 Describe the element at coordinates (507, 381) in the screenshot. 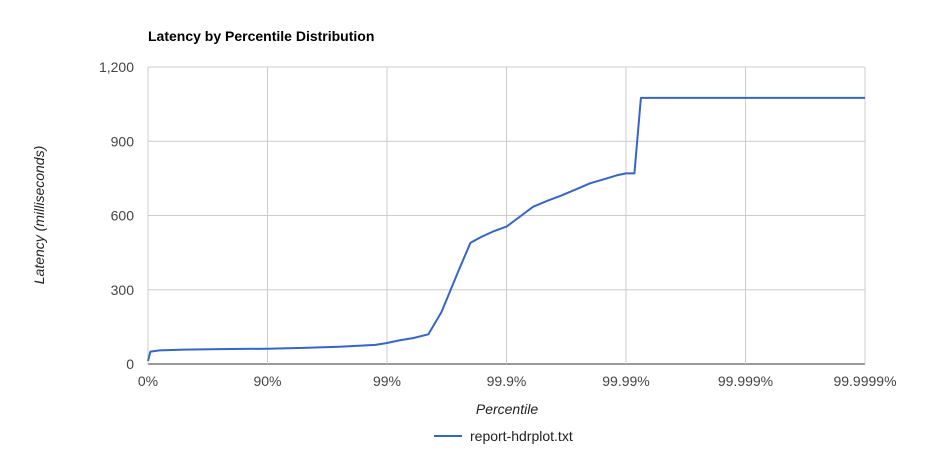

I see `x-tick-label: 99.9%` at that location.